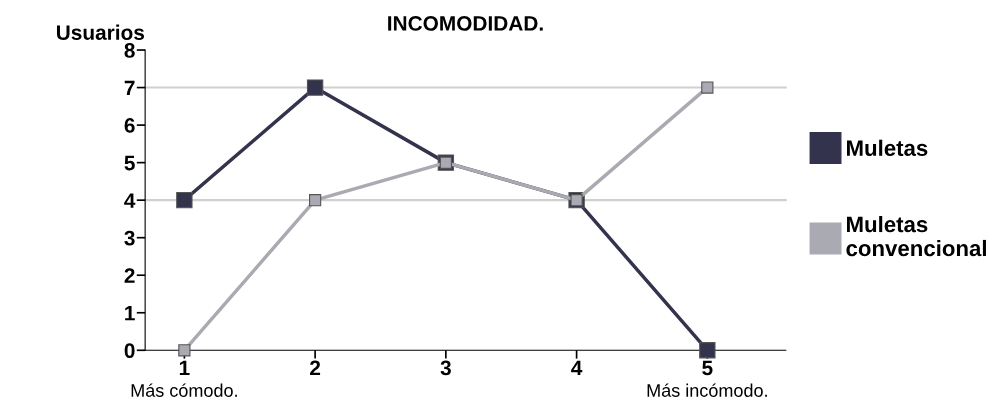 This screenshot has height=417, width=1001. I want to click on y-tick-label: 0, so click(129, 351).